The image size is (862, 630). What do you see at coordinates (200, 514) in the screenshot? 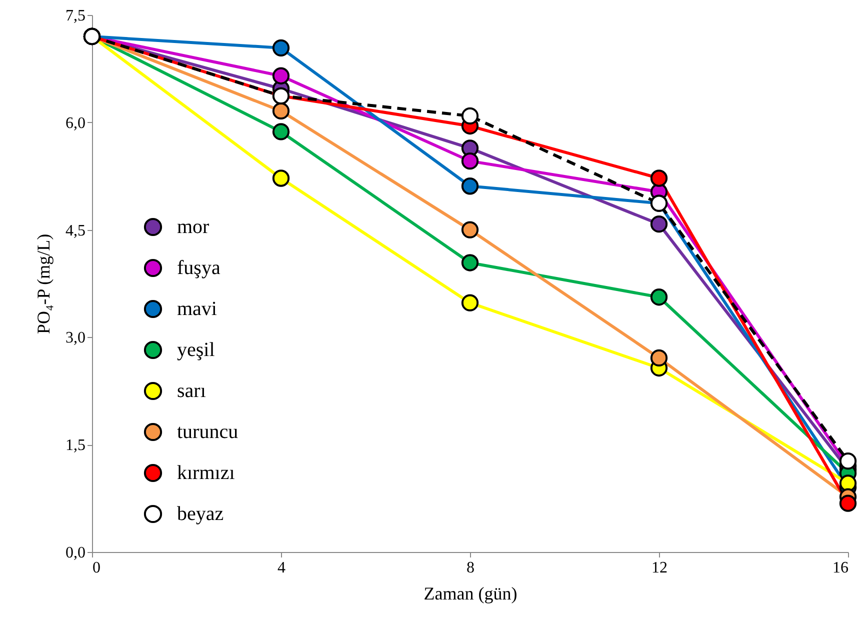
I see `legend-label: beyaz` at bounding box center [200, 514].